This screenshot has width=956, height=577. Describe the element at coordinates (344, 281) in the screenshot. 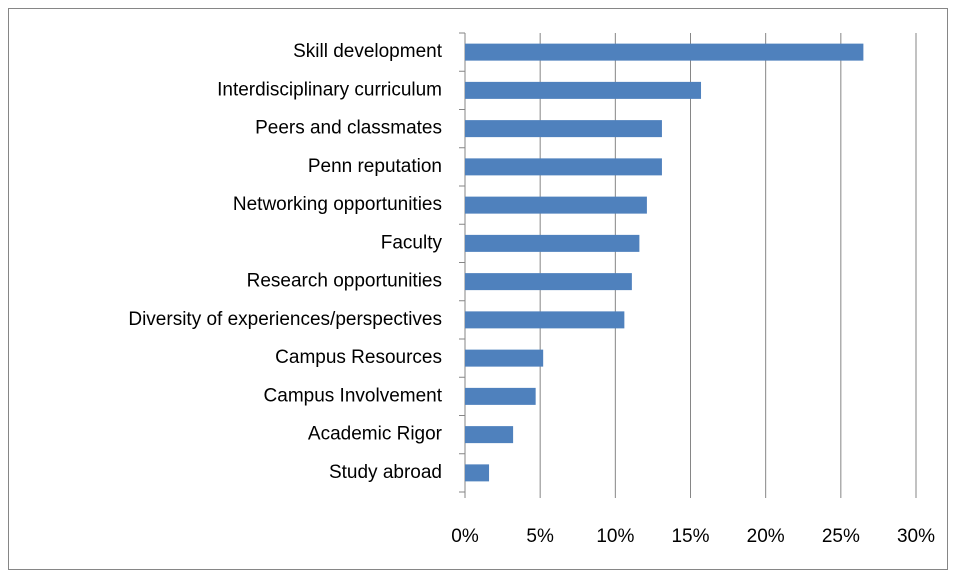

I see `y-tick-label: Research opportunities` at that location.